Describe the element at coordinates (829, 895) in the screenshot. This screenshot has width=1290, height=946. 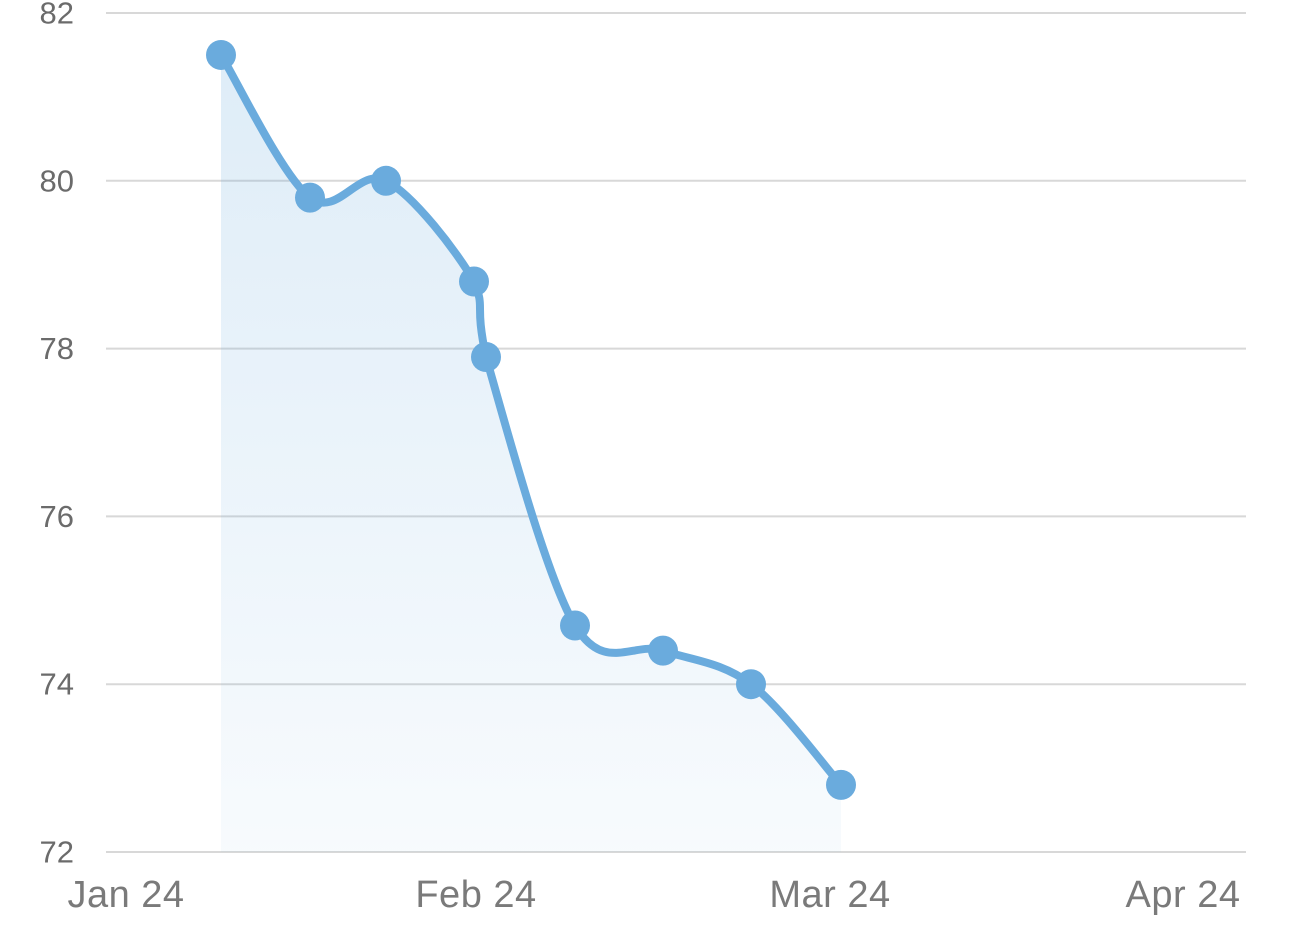
I see `x-axis-label: Mar 24` at that location.